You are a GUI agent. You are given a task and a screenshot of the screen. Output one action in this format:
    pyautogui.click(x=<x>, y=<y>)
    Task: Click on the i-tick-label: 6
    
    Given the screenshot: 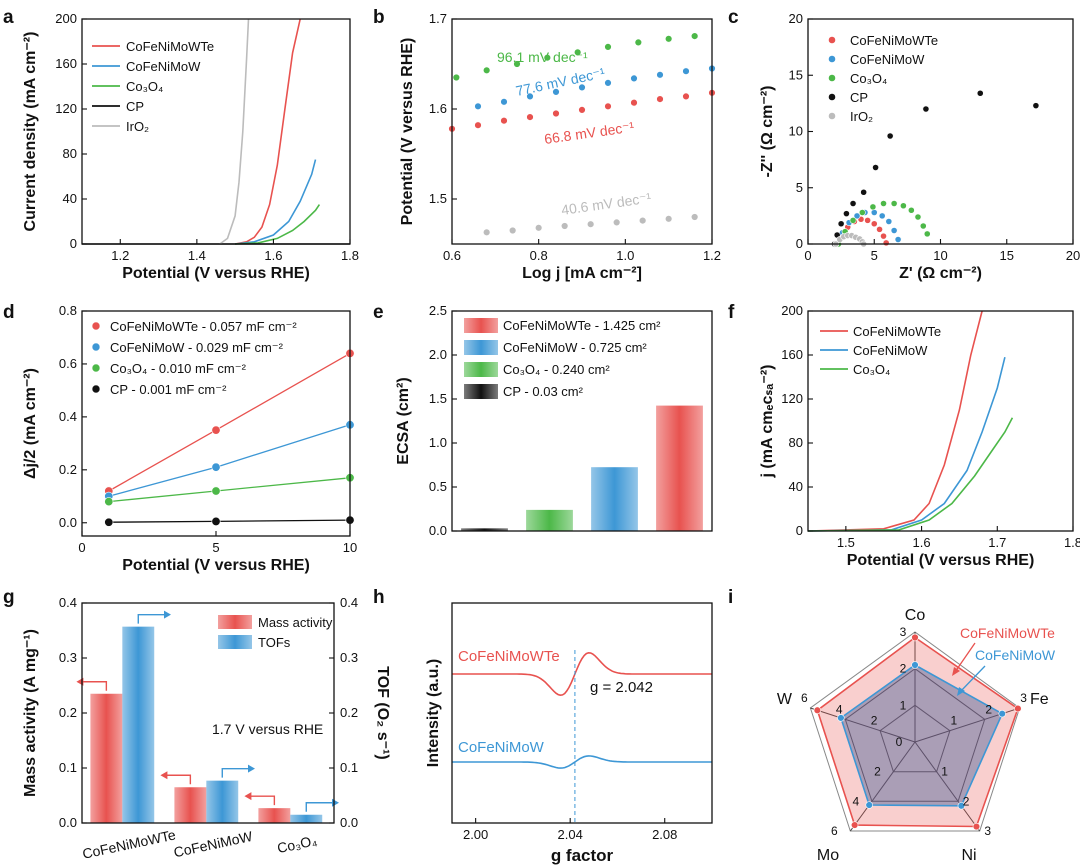 What is the action you would take?
    pyautogui.click(x=804, y=698)
    